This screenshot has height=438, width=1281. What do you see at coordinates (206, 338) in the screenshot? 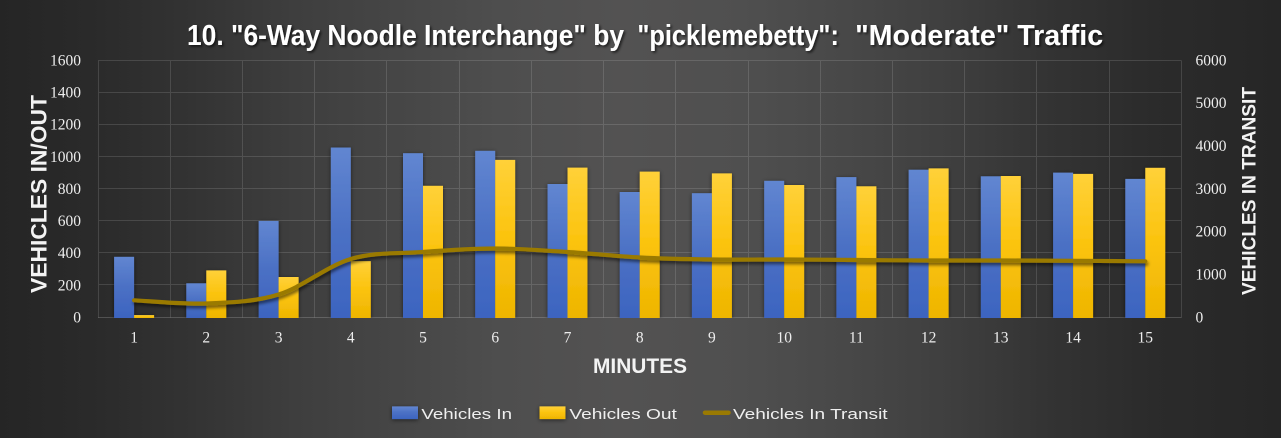
I see `svg-text: 2` at bounding box center [206, 338].